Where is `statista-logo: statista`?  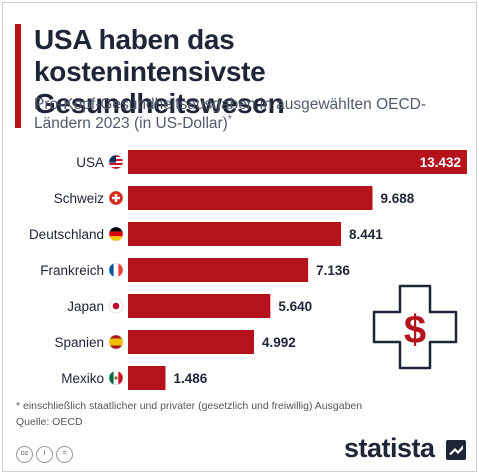
statista-logo: statista is located at coordinates (389, 448).